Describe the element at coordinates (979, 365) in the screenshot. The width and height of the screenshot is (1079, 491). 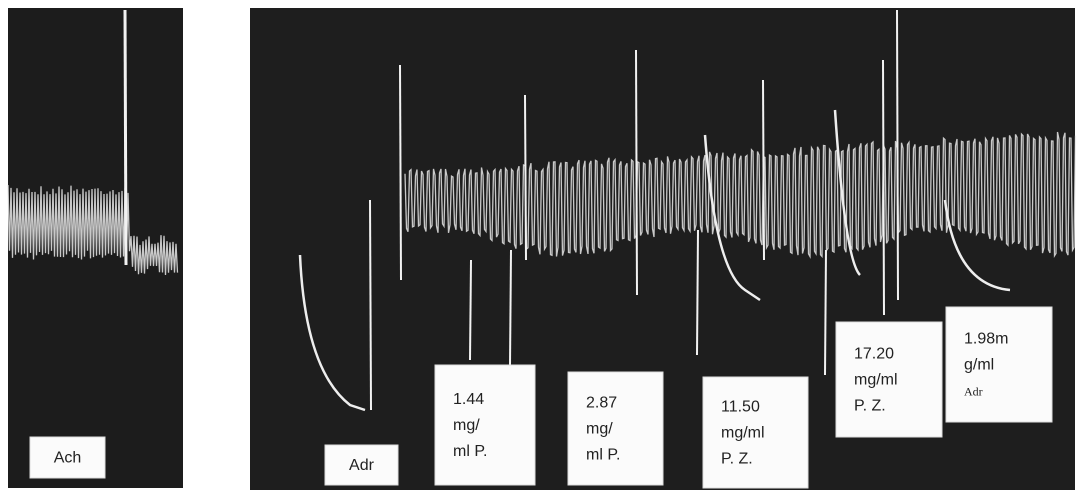
I see `label-text: g/ml` at that location.